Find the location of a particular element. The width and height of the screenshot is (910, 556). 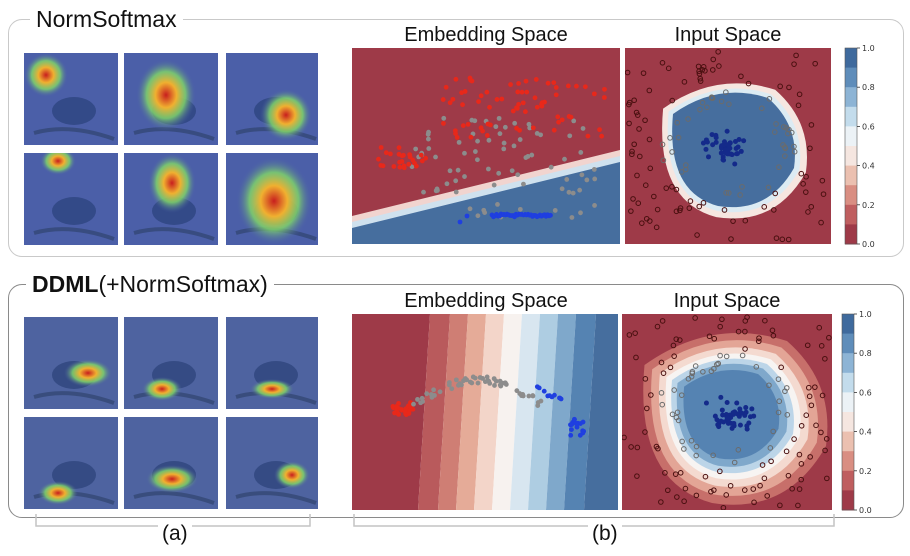

embedding-space-title: Embedding Space is located at coordinates (486, 35).